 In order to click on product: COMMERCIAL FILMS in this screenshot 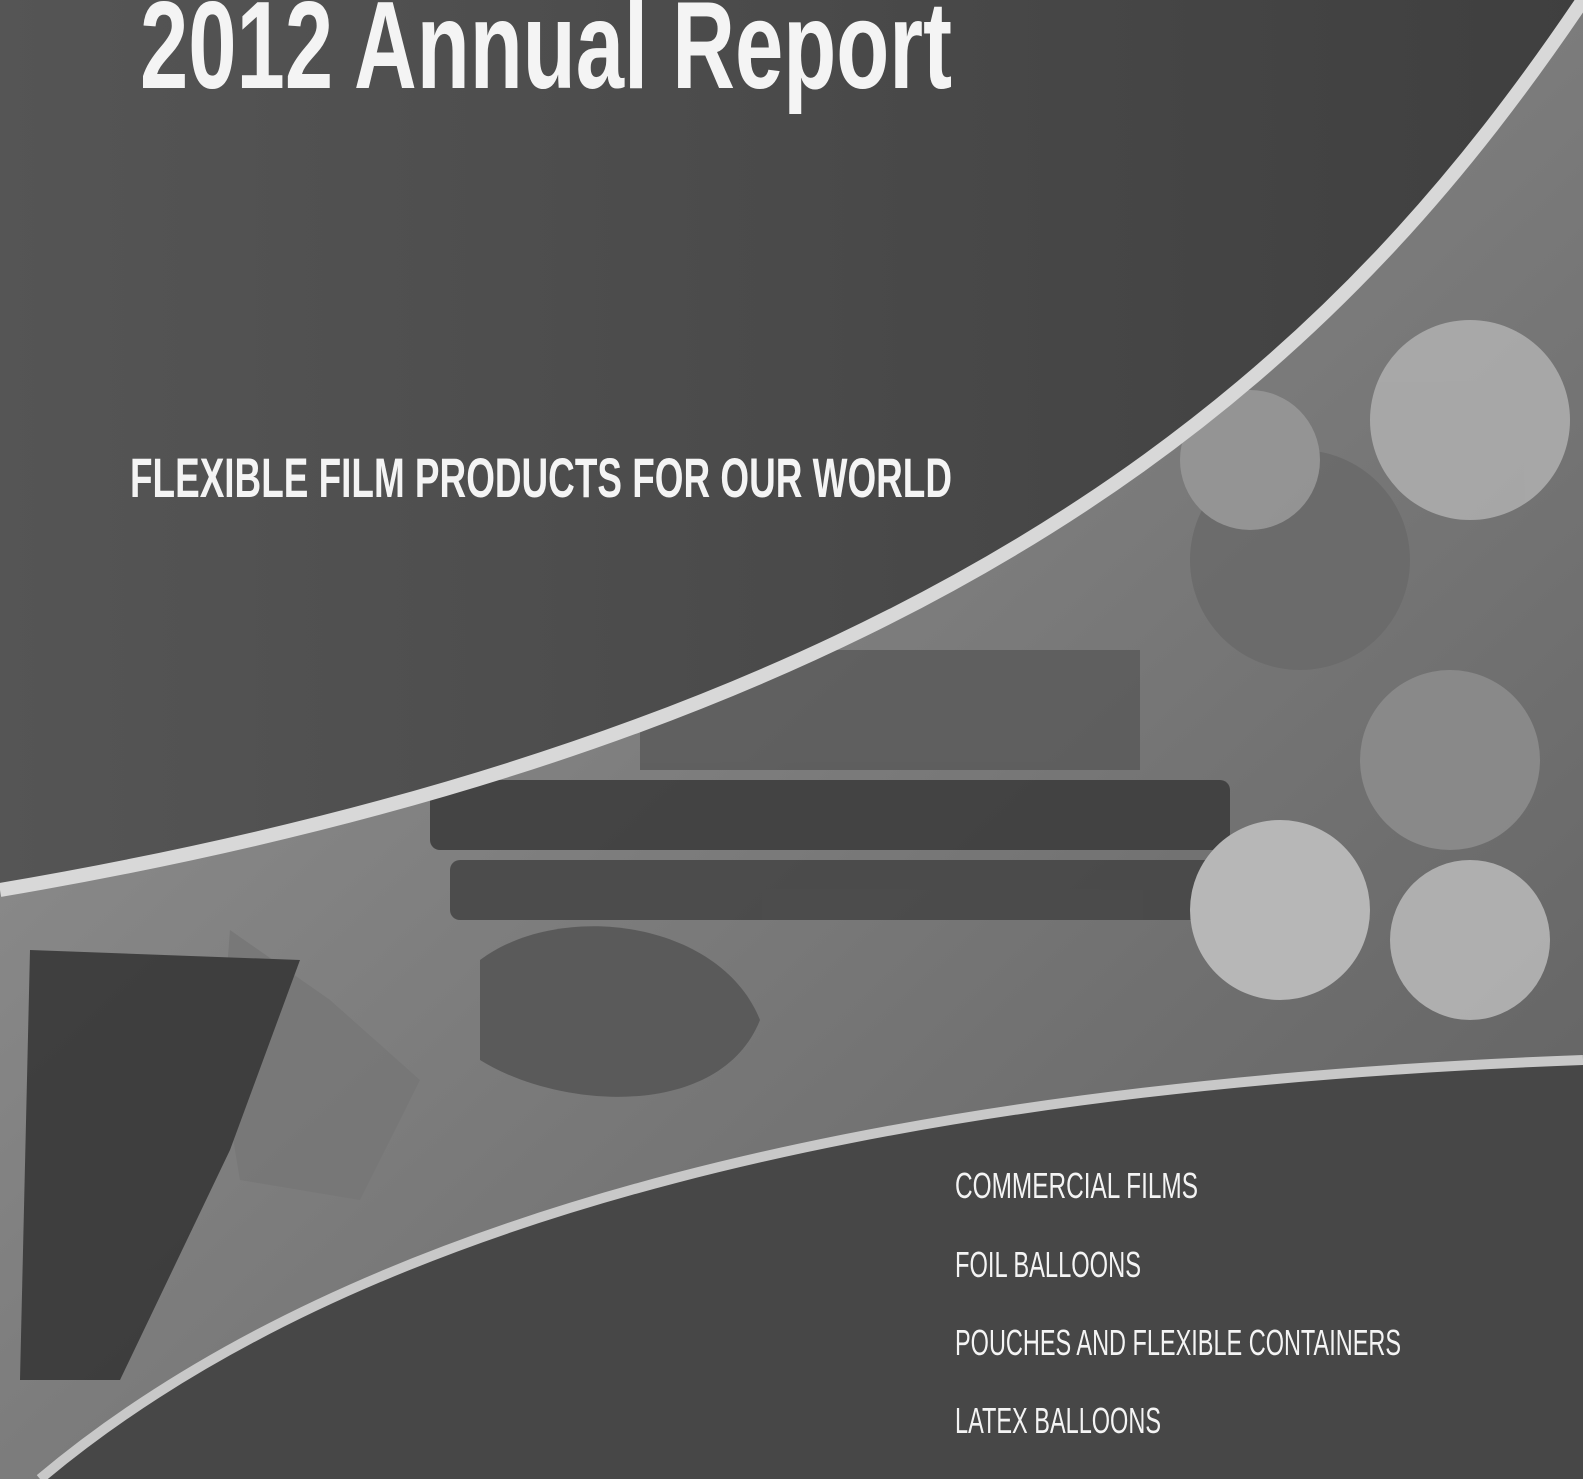, I will do `click(1076, 1185)`.